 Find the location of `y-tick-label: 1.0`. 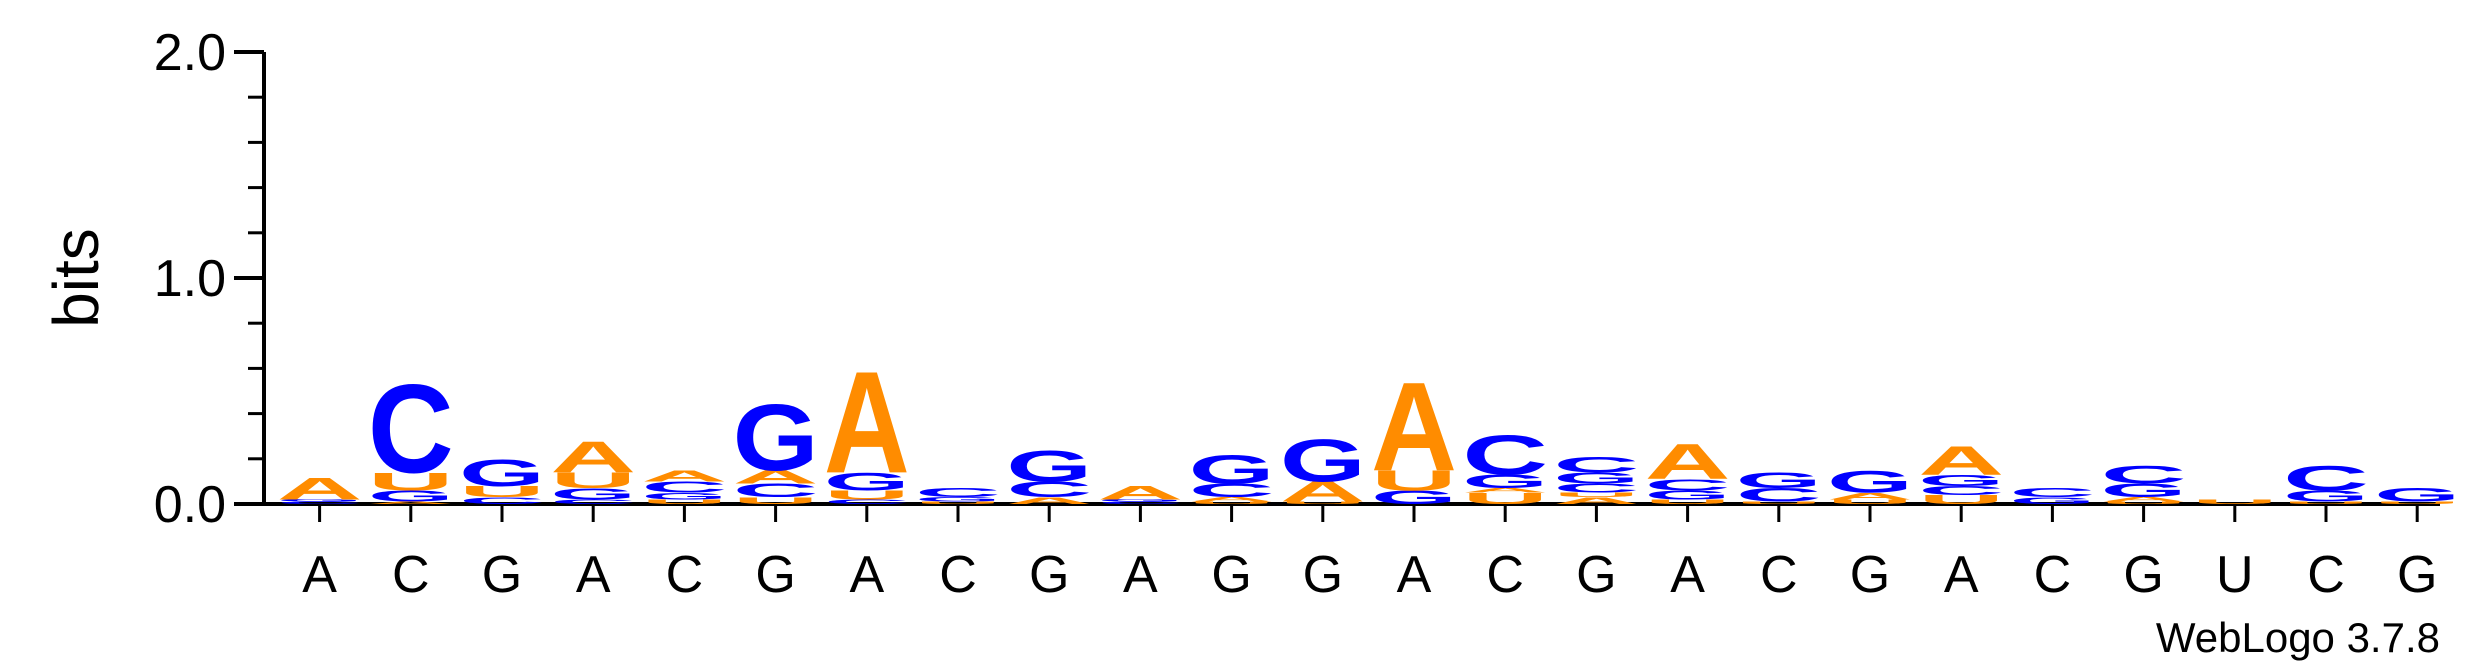

y-tick-label: 1.0 is located at coordinates (190, 279).